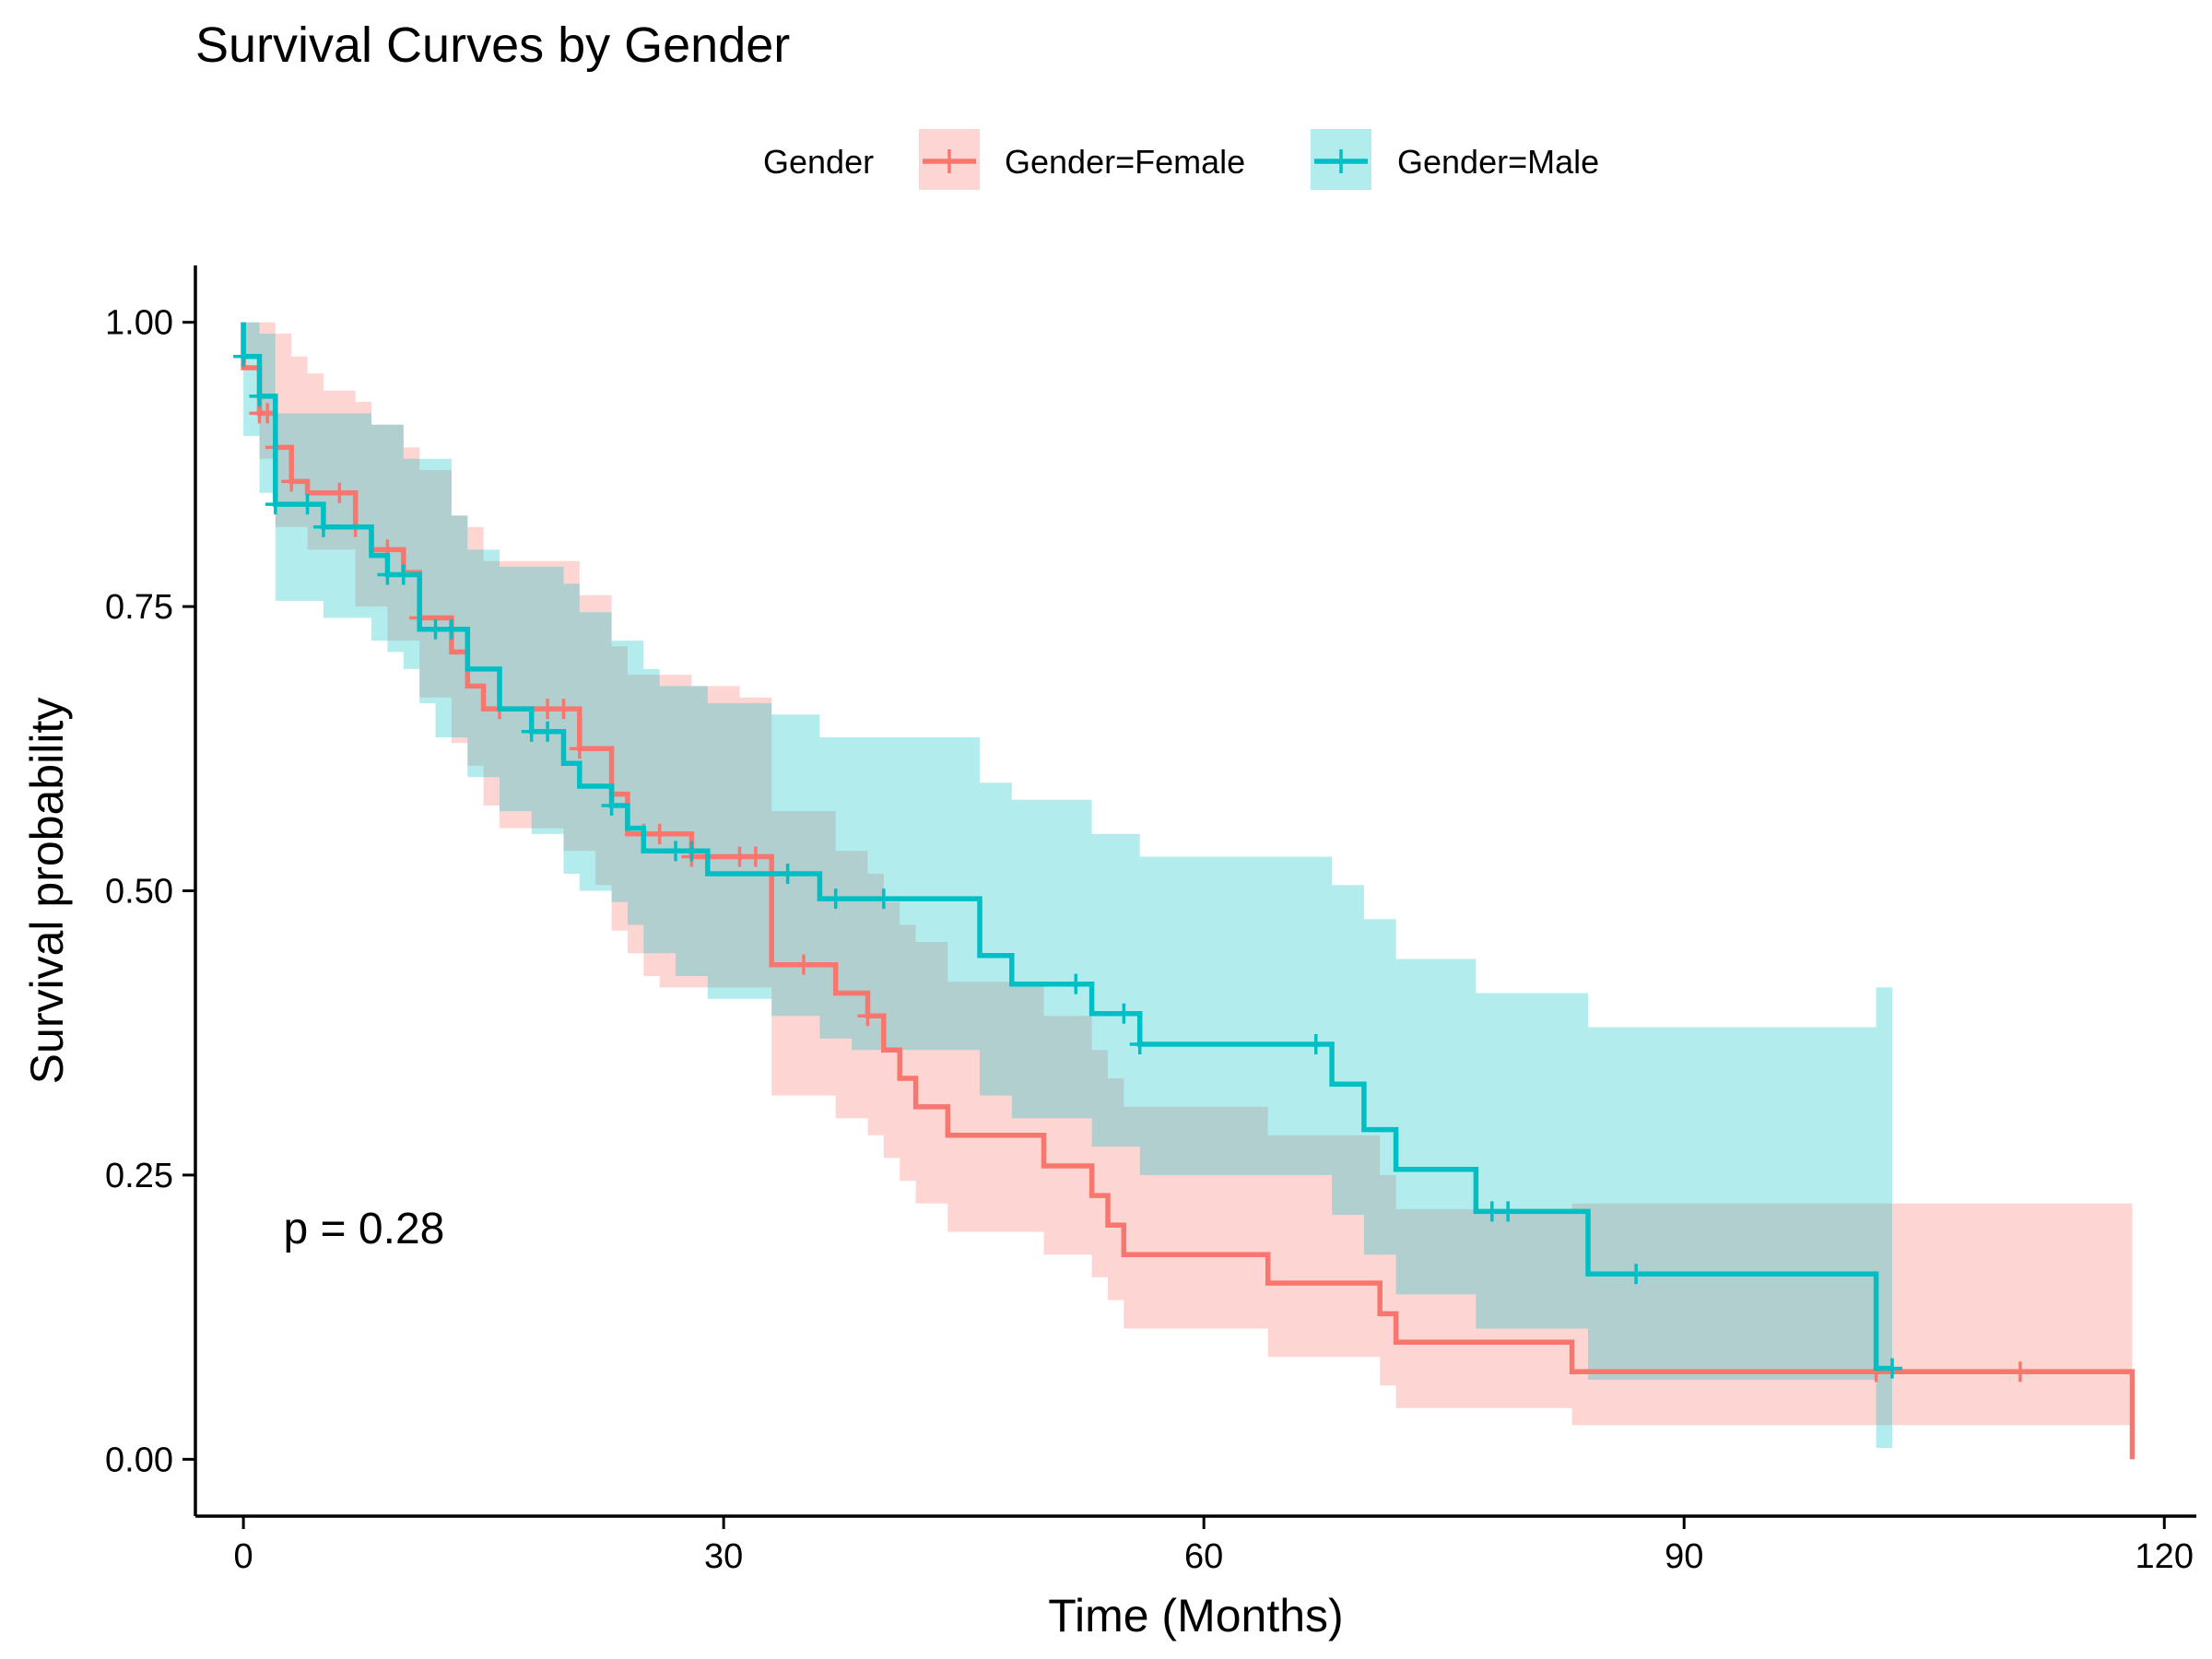 This screenshot has width=2212, height=1659. I want to click on legend-title: Gender, so click(818, 162).